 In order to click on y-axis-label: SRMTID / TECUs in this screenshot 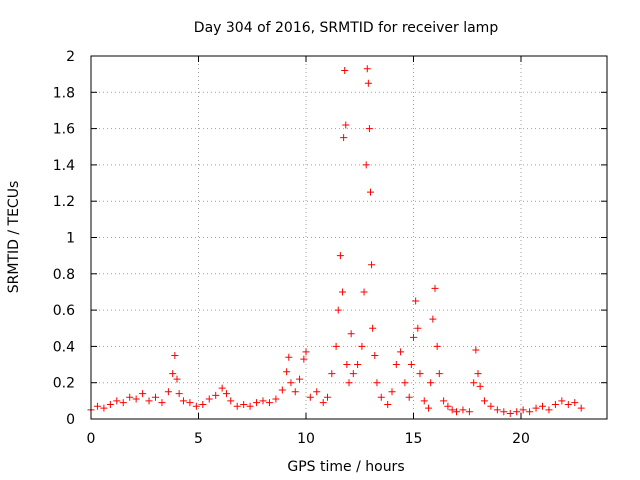, I will do `click(14, 237)`.